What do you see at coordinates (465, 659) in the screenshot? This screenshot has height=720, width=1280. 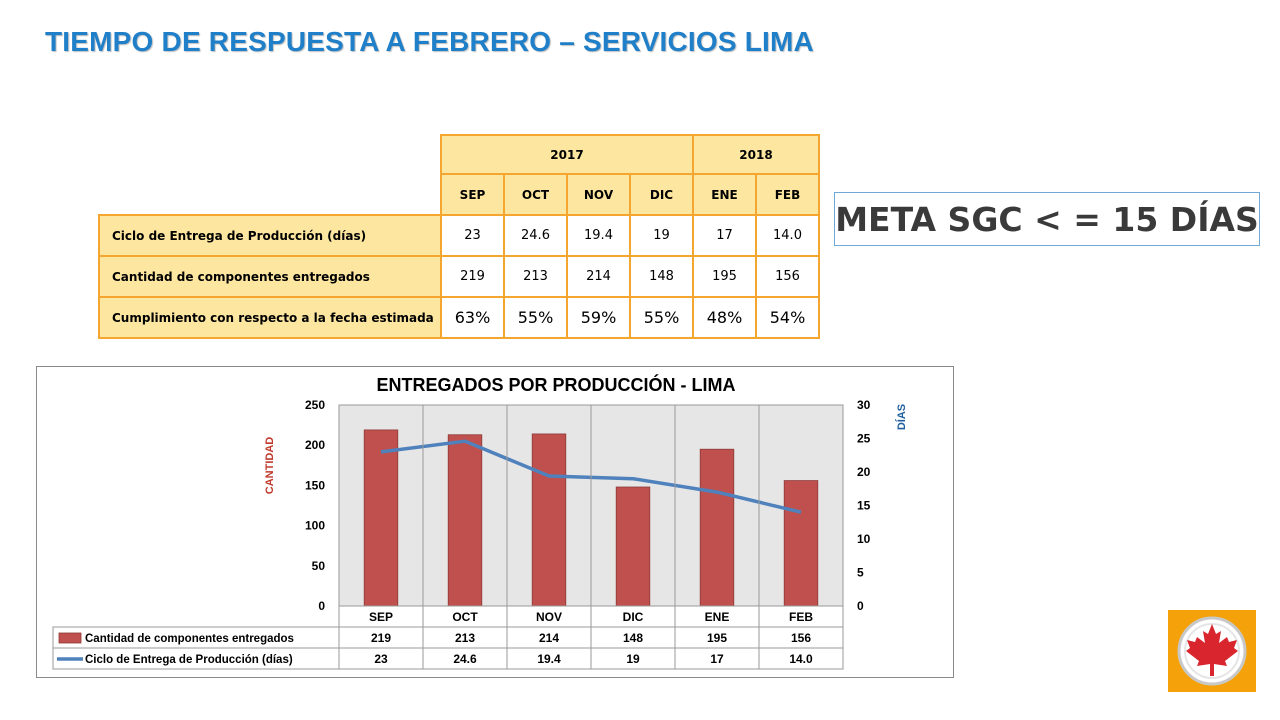 I see `data-label: 24.6` at bounding box center [465, 659].